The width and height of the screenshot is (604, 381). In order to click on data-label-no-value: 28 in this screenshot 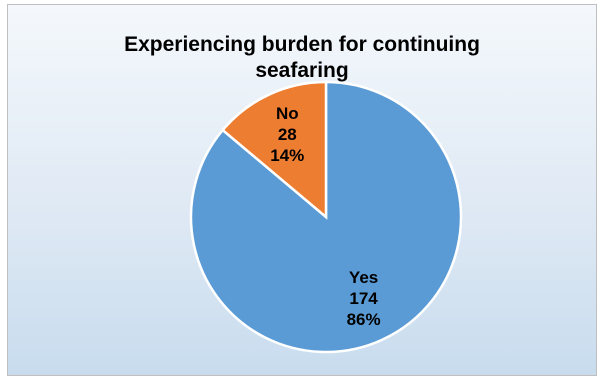, I will do `click(287, 134)`.